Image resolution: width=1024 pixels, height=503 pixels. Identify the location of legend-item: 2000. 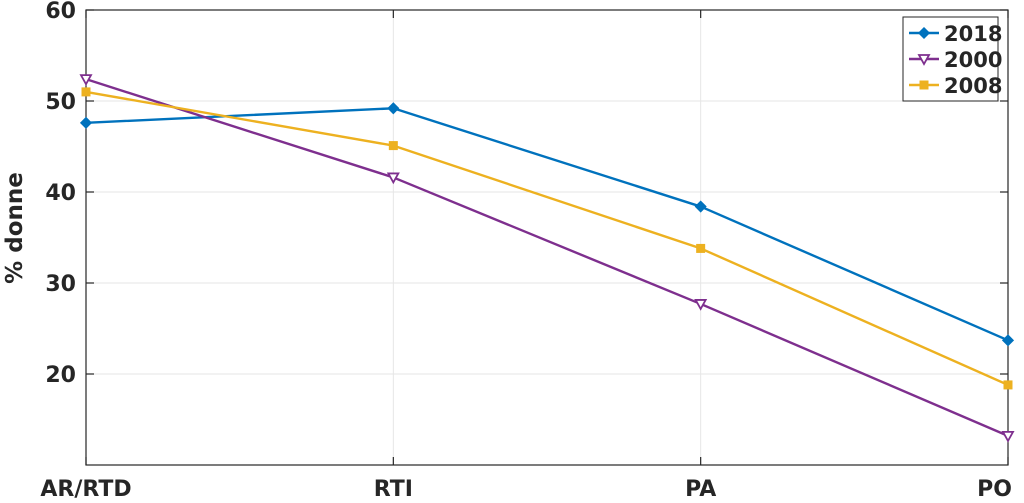
(955, 60).